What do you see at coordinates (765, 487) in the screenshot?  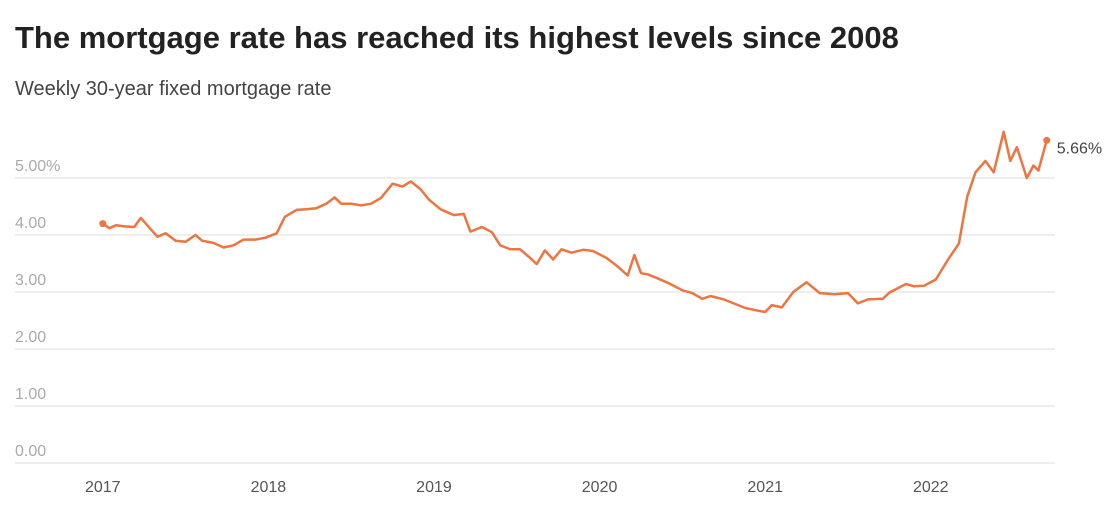 I see `x-tick-label: 2021` at bounding box center [765, 487].